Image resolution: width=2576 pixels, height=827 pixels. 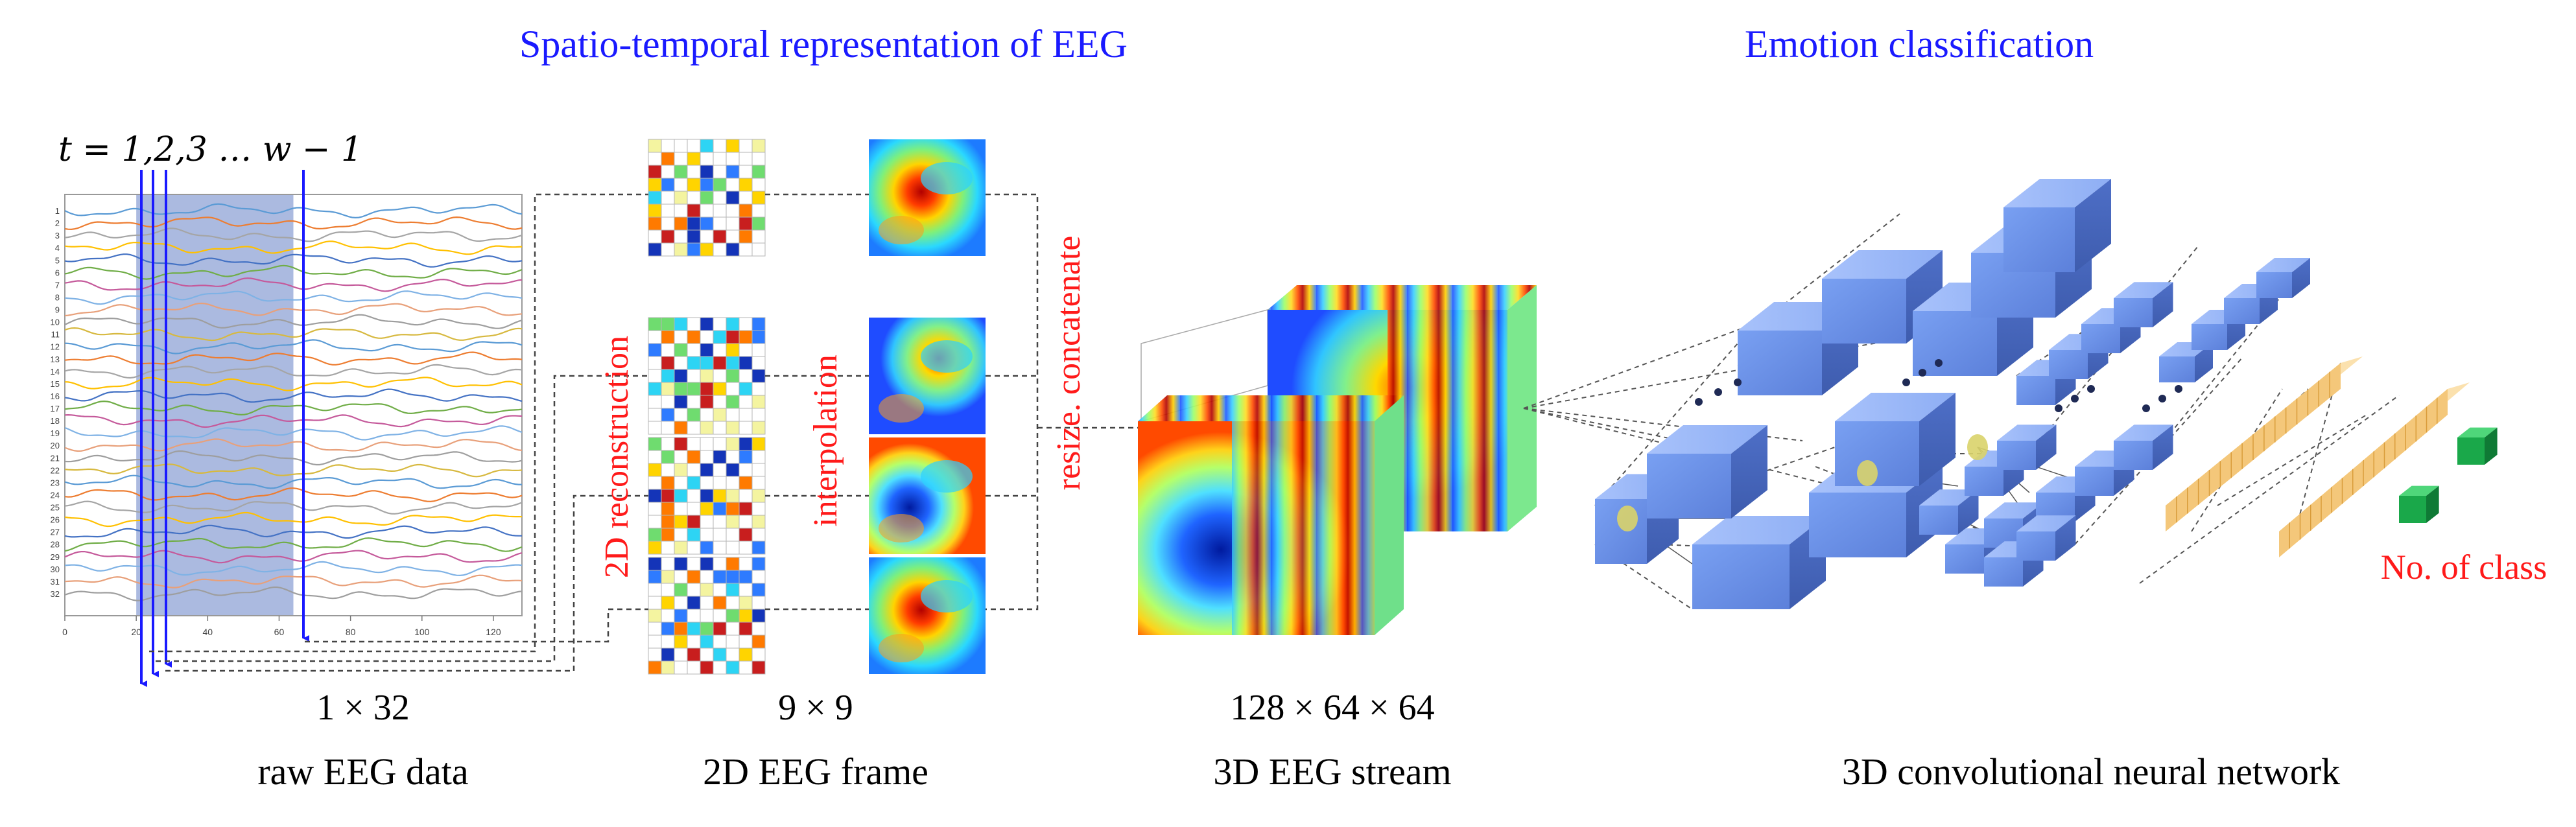 I want to click on conv-block, so click(x=1759, y=562).